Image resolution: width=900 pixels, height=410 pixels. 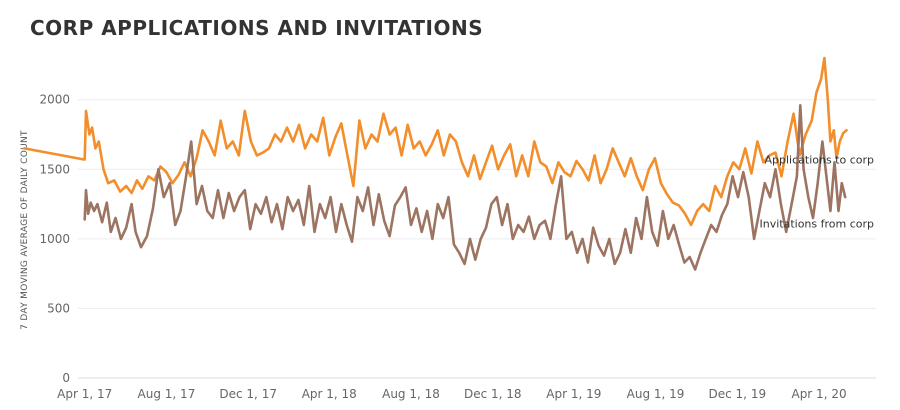 I want to click on series-label-applications-to-corp: Applications to corp, so click(x=819, y=160).